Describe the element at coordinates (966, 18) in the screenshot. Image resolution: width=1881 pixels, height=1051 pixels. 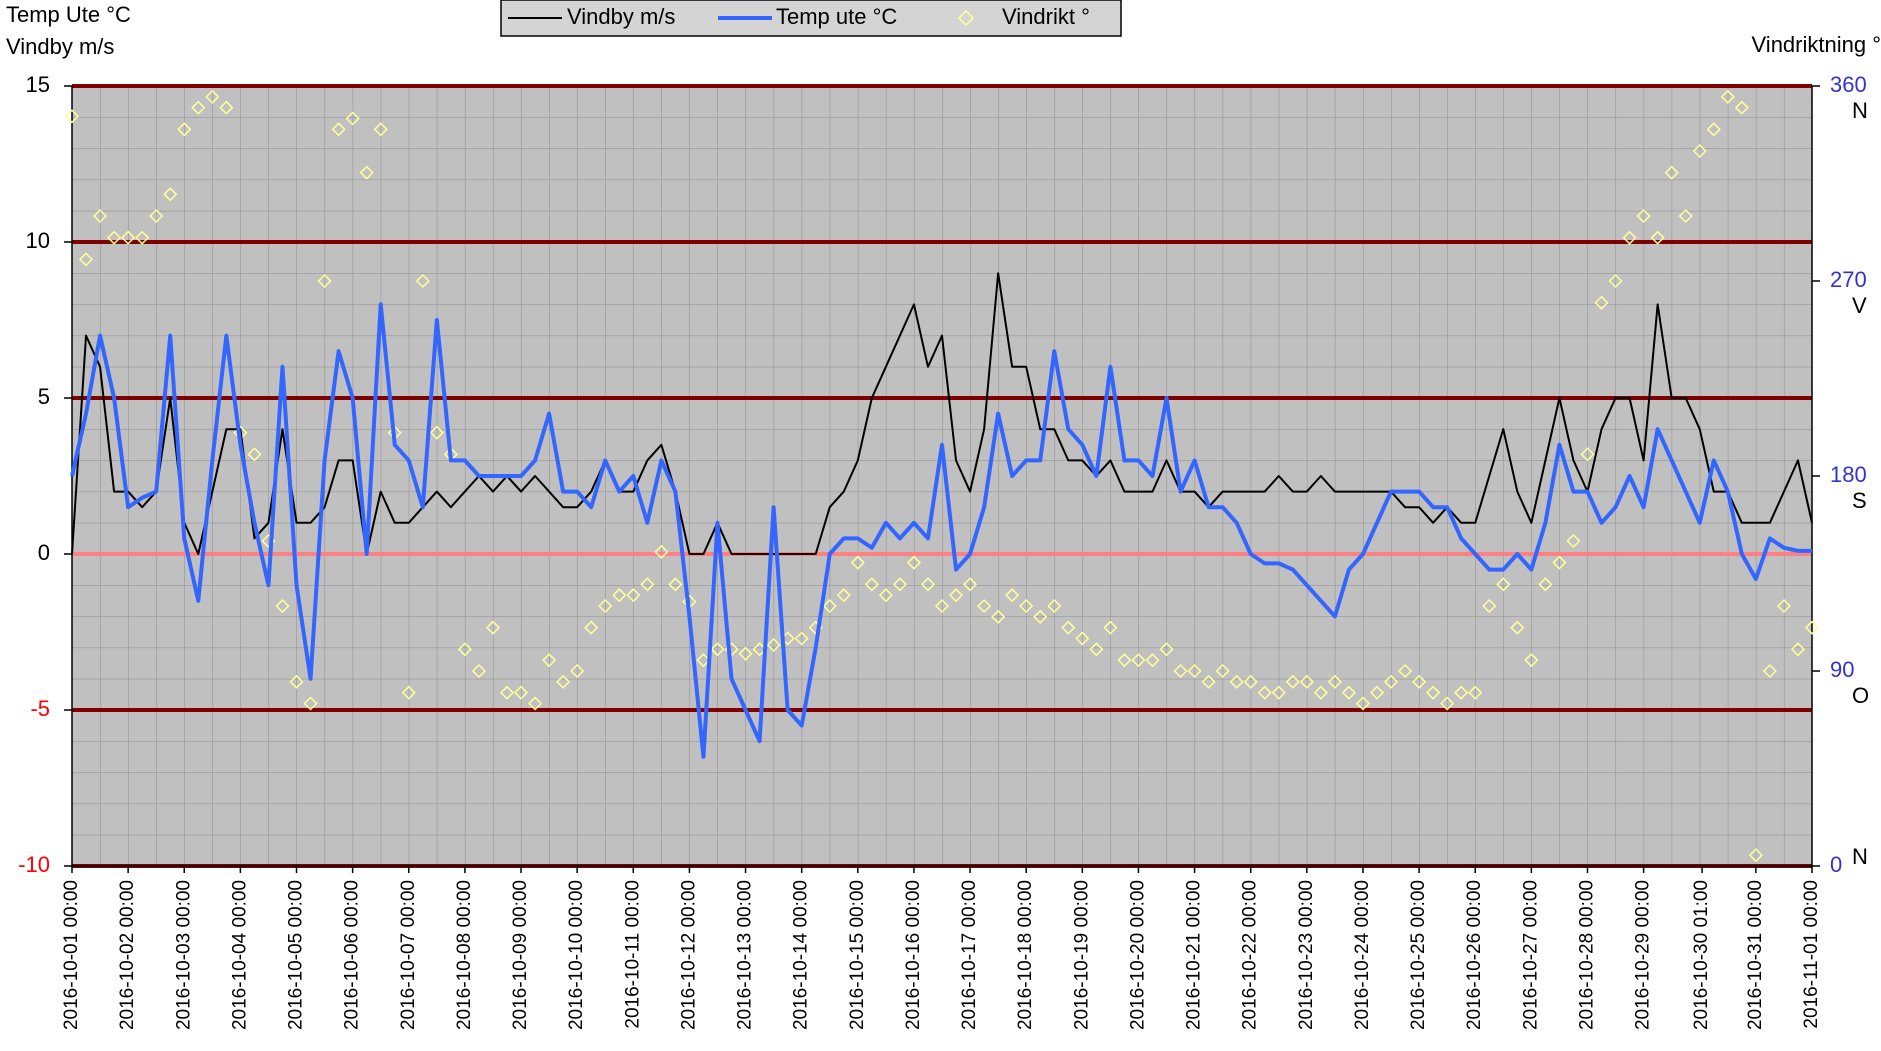
I see `legend-swatch` at that location.